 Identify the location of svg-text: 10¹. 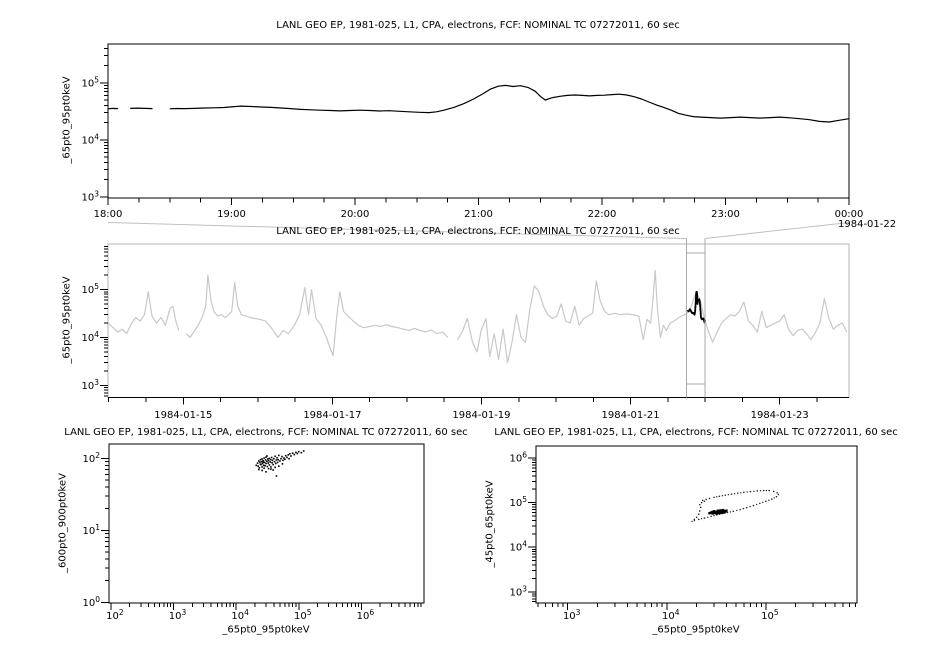
(91, 530).